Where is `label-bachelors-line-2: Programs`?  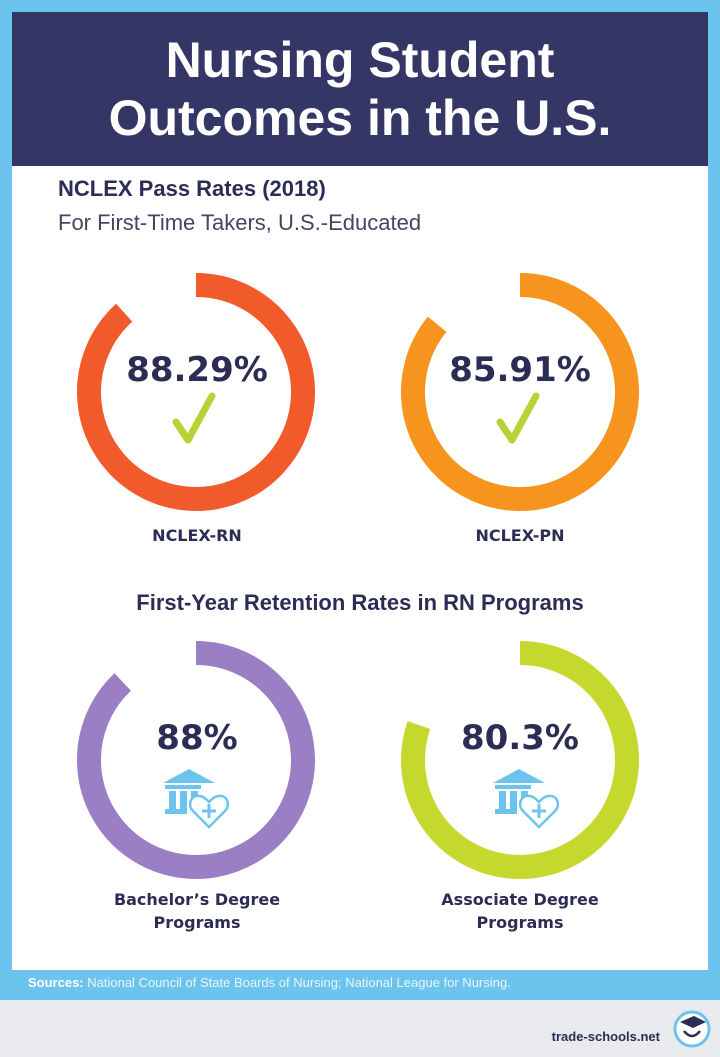
label-bachelors-line-2: Programs is located at coordinates (197, 922).